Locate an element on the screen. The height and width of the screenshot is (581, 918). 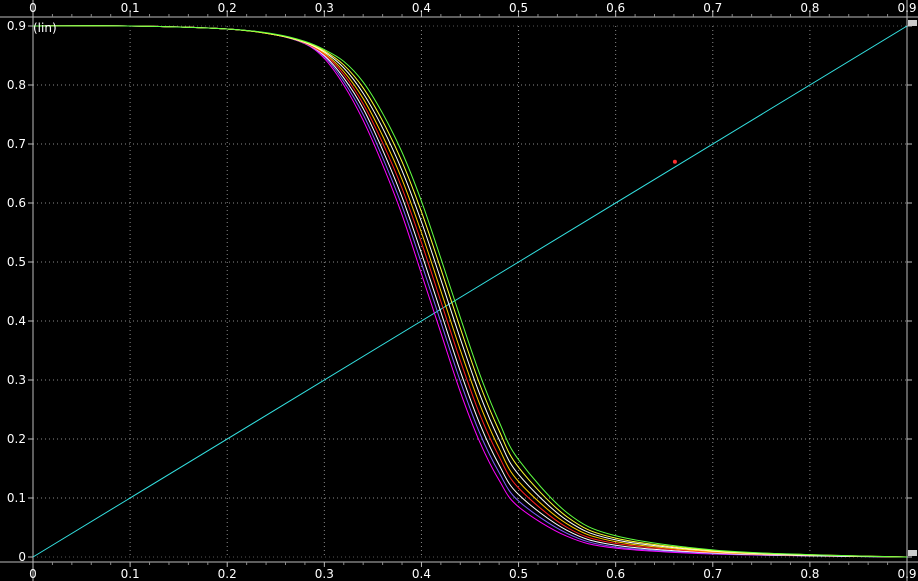
data-point-marker is located at coordinates (674, 161).